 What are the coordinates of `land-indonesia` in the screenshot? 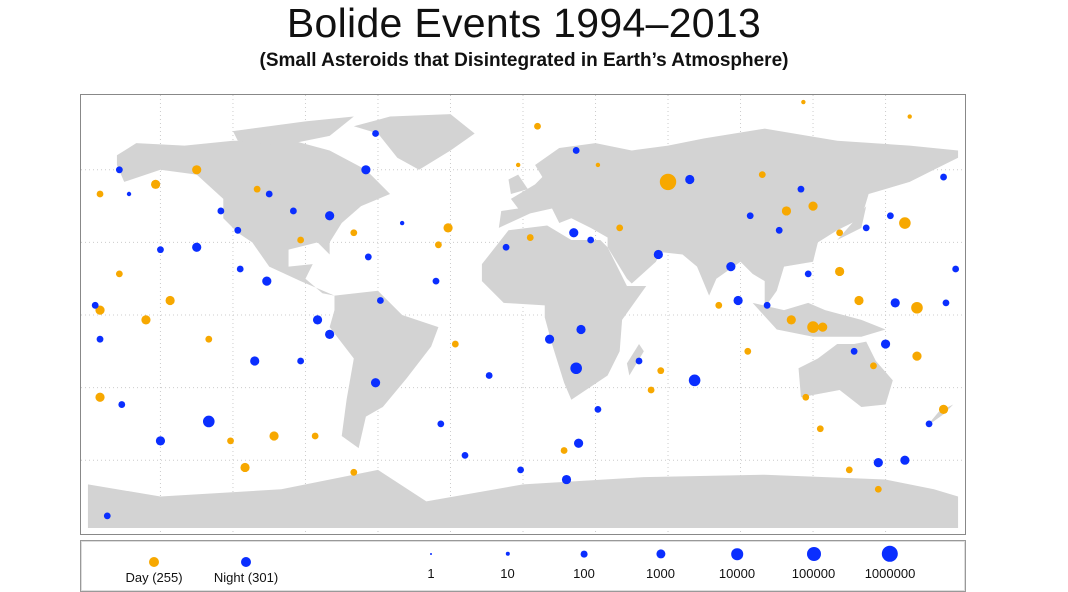 It's located at (819, 319).